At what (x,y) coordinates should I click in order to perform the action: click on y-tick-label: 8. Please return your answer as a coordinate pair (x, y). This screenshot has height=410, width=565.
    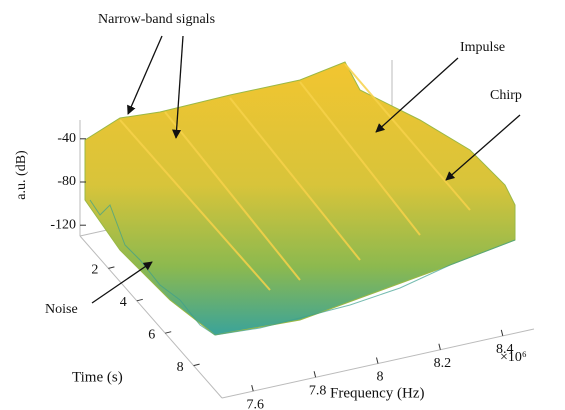
    Looking at the image, I should click on (180, 367).